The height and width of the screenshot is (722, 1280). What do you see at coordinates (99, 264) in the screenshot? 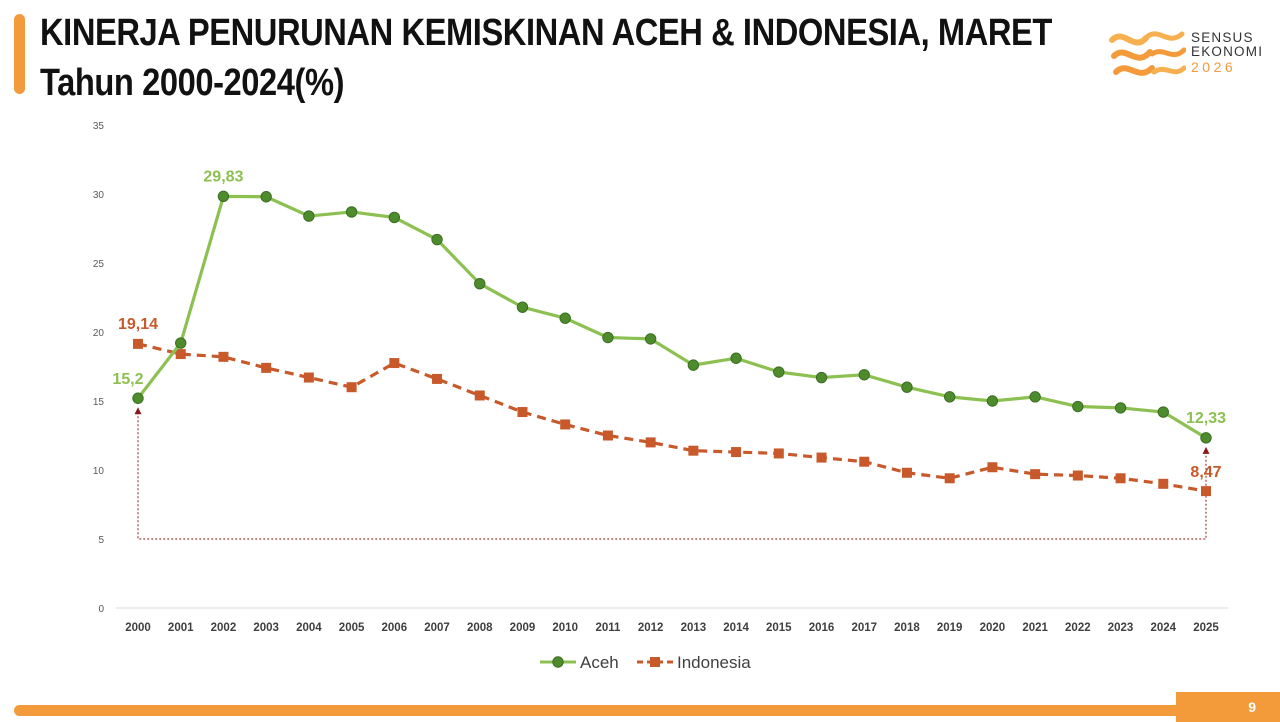
I see `y-tick-label-25: 25` at bounding box center [99, 264].